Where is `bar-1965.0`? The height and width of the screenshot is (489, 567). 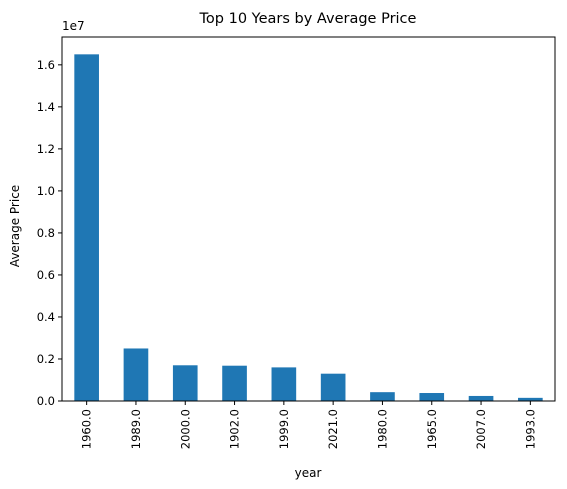 bar-1965.0 is located at coordinates (432, 397).